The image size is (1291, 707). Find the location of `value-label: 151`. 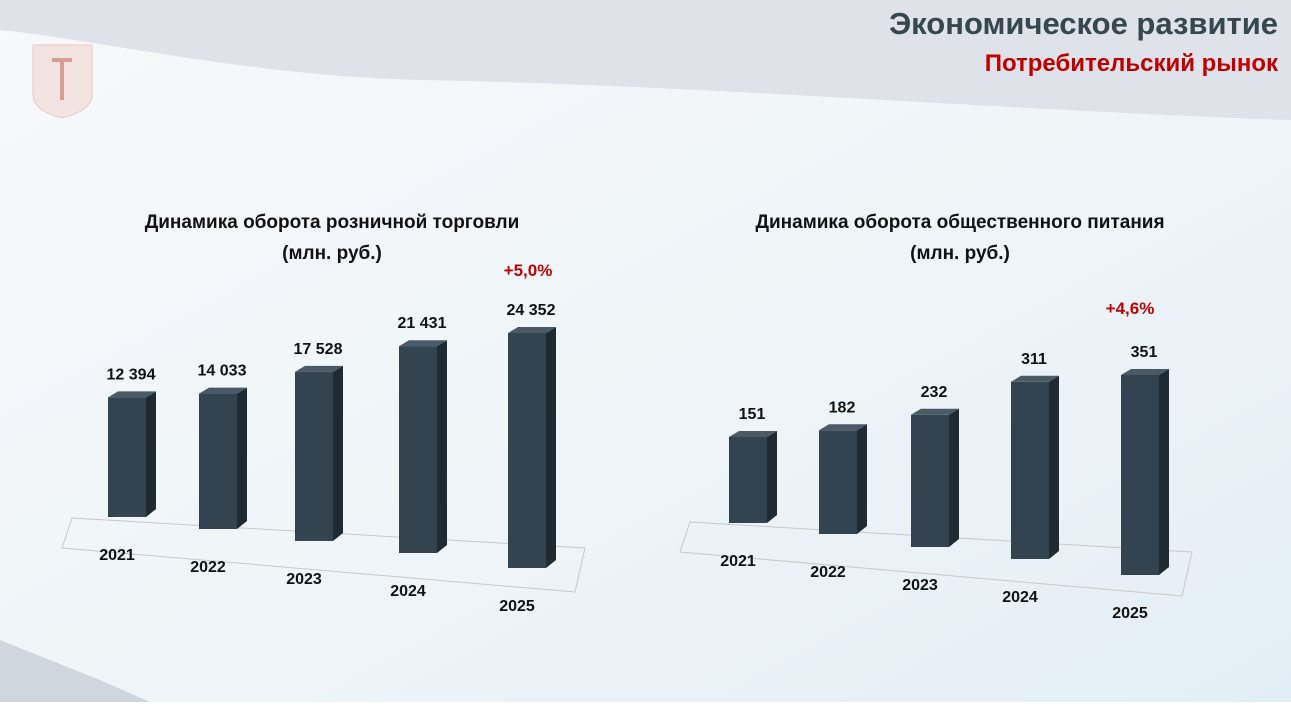

value-label: 151 is located at coordinates (752, 414).